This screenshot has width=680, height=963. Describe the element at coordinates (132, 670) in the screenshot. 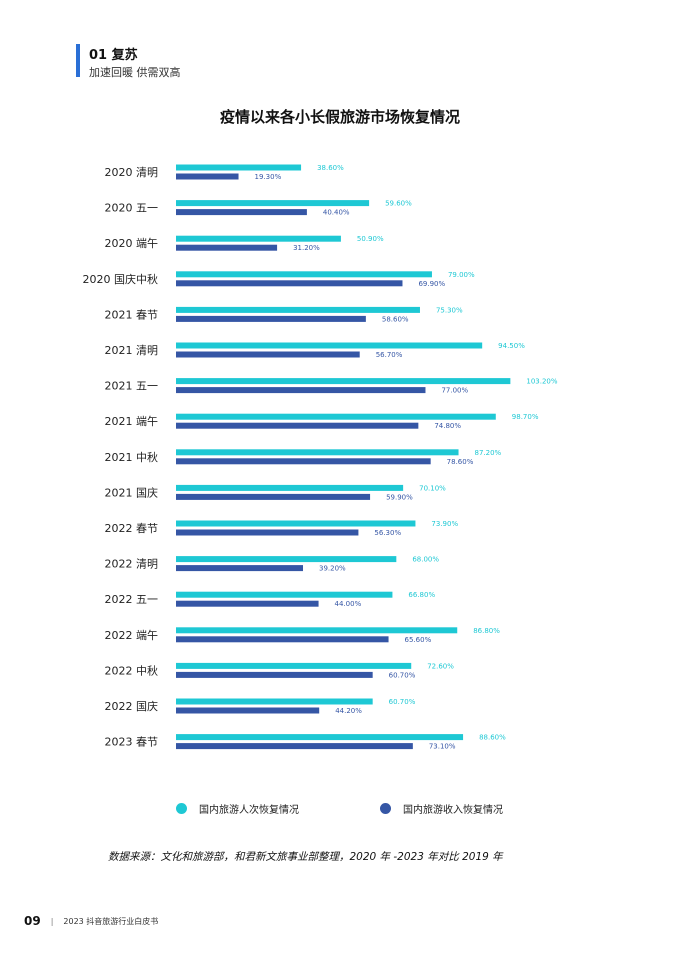

I see `category-label: 2022 中秋` at that location.